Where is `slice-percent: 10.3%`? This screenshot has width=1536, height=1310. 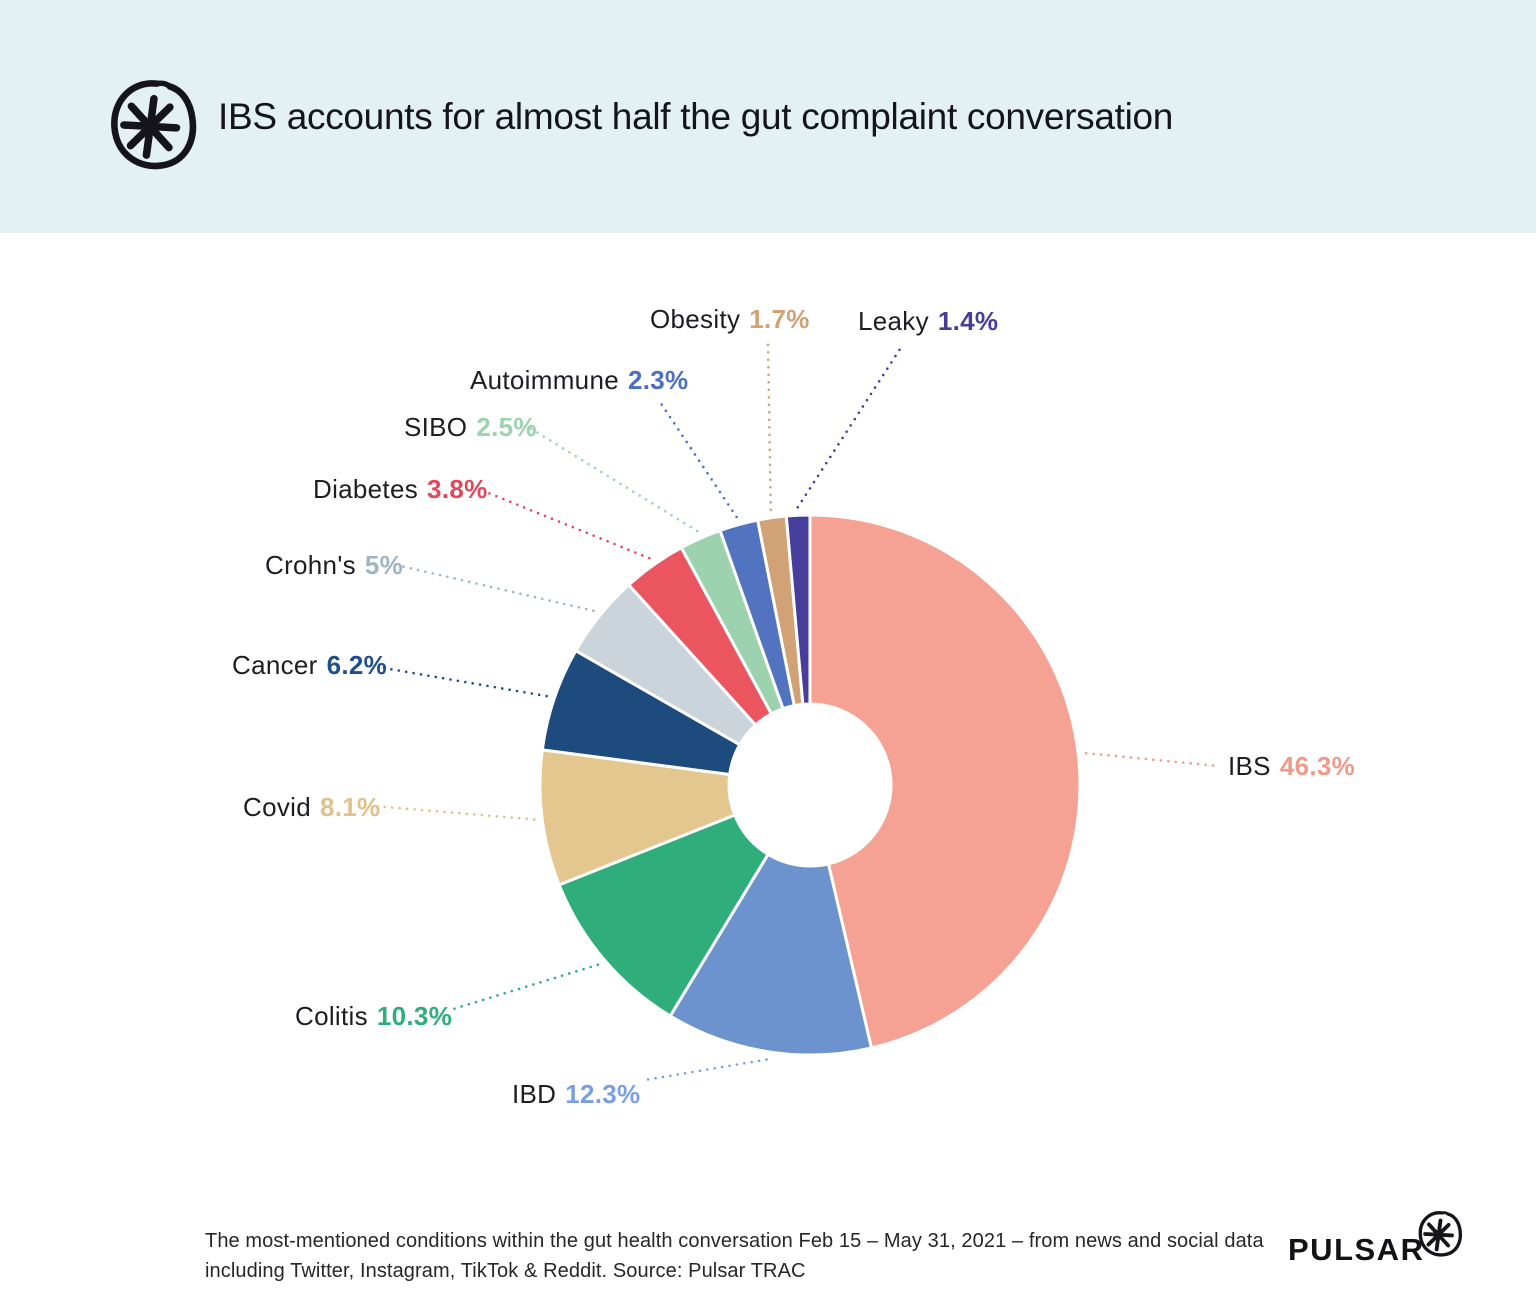 slice-percent: 10.3% is located at coordinates (414, 1016).